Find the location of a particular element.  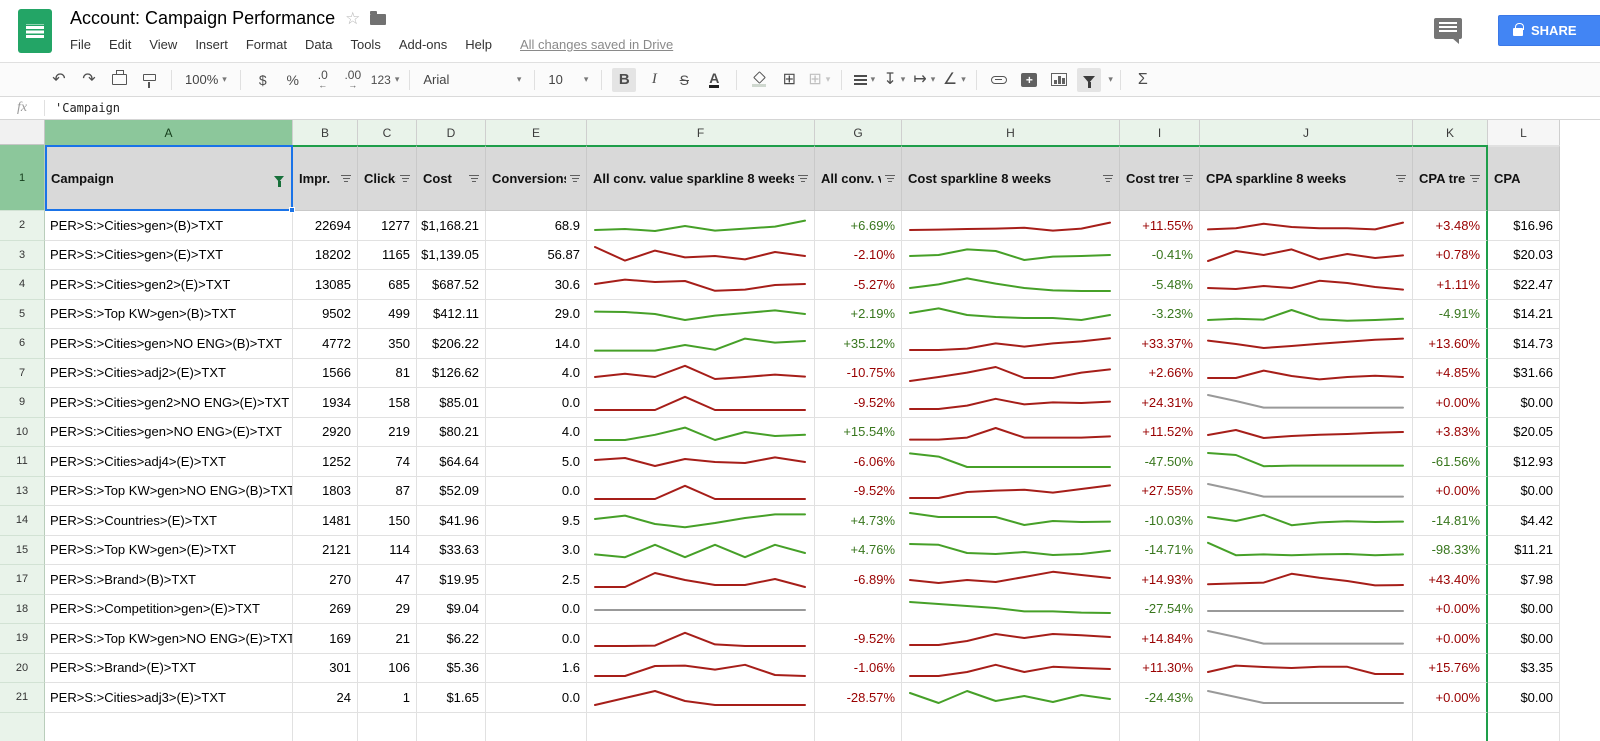

impressions-cell: 301 is located at coordinates (325, 668).